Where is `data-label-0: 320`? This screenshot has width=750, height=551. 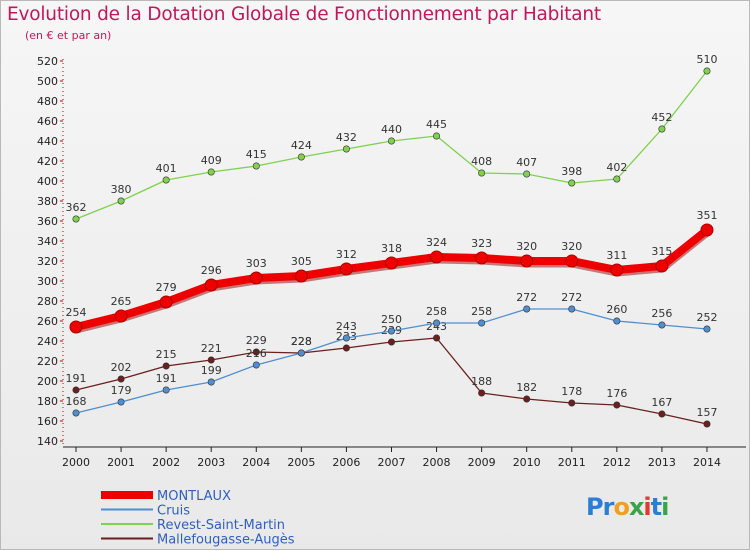 data-label-0: 320 is located at coordinates (526, 246).